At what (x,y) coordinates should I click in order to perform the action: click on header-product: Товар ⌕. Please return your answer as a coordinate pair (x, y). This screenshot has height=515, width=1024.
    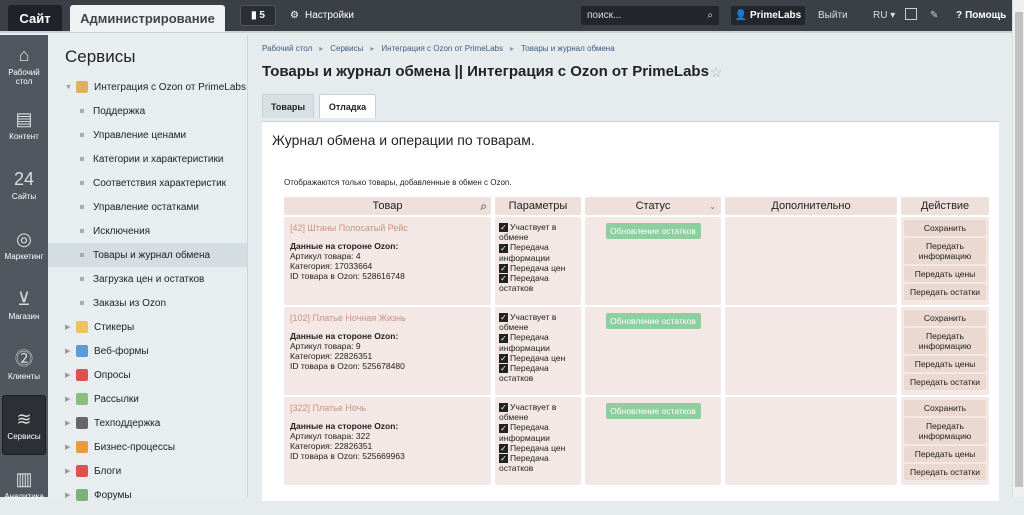
    Looking at the image, I should click on (387, 206).